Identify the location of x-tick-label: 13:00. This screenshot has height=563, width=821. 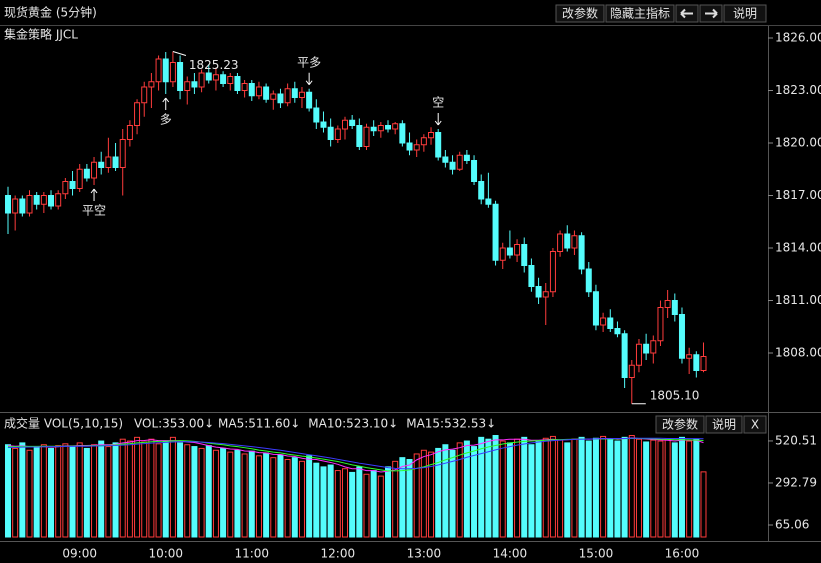
(424, 554).